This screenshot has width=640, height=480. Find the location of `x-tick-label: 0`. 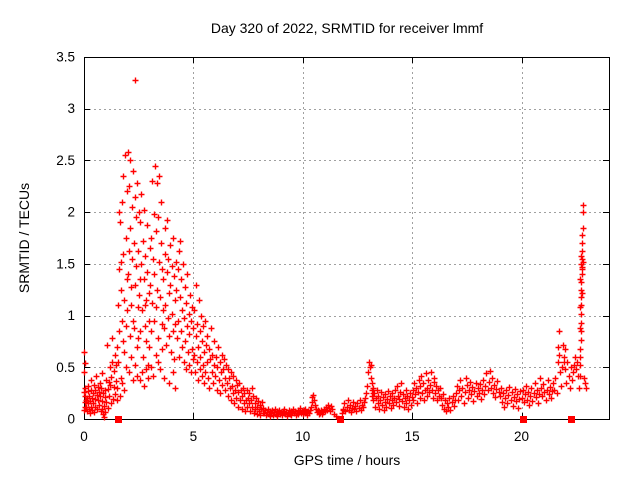

x-tick-label: 0 is located at coordinates (84, 436).